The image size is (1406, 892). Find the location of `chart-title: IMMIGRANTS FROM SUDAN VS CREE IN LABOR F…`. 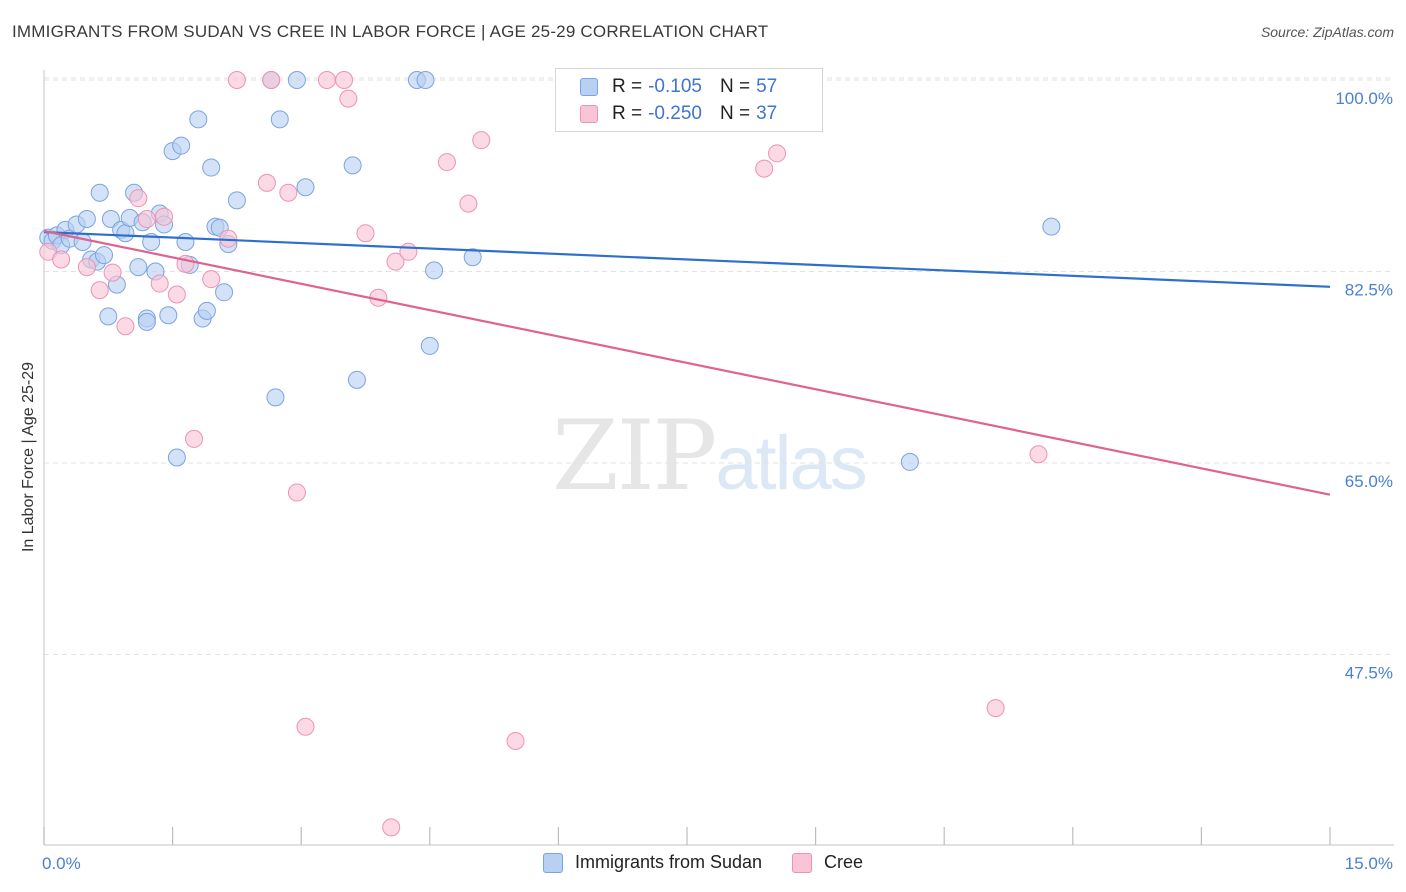

chart-title: IMMIGRANTS FROM SUDAN VS CREE IN LABOR F… is located at coordinates (390, 31).